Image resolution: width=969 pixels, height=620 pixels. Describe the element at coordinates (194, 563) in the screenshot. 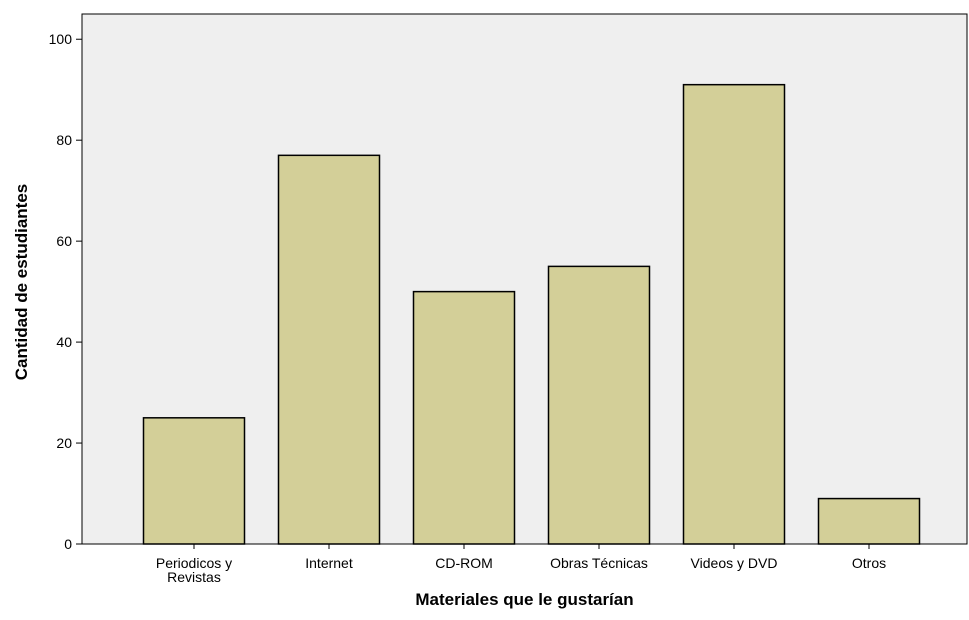

I see `x-tick-label-line: Periodicos y` at that location.